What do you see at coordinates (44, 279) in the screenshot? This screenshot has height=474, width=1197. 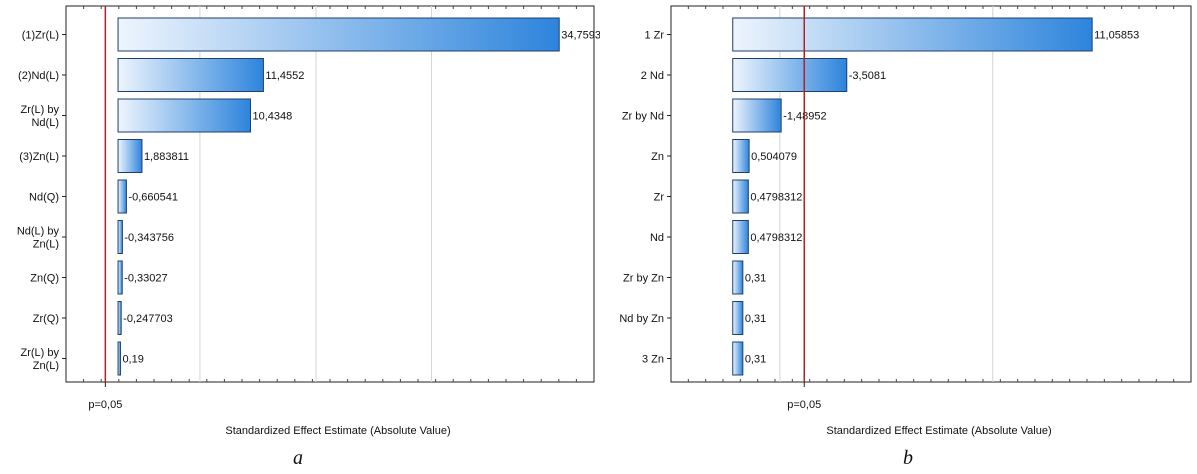 I see `category-label: Zn(Q)` at bounding box center [44, 279].